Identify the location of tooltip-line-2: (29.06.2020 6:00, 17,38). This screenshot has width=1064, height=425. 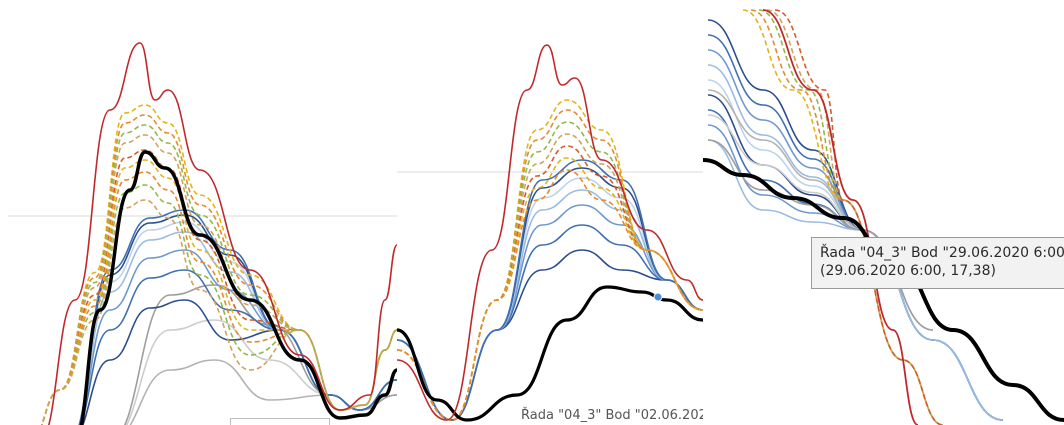
(908, 271).